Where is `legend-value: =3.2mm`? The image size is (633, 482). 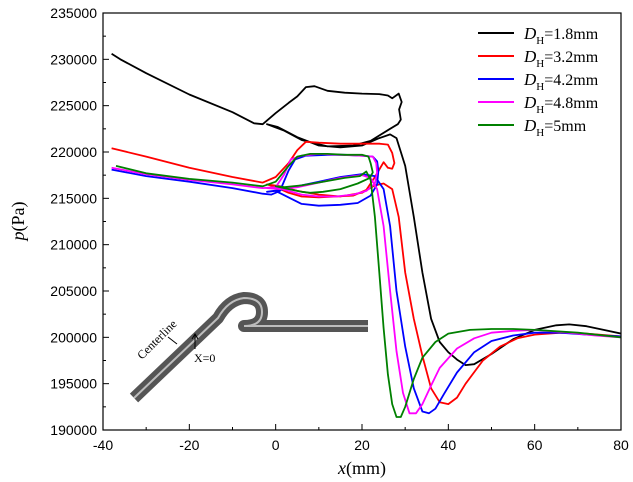 legend-value: =3.2mm is located at coordinates (571, 57).